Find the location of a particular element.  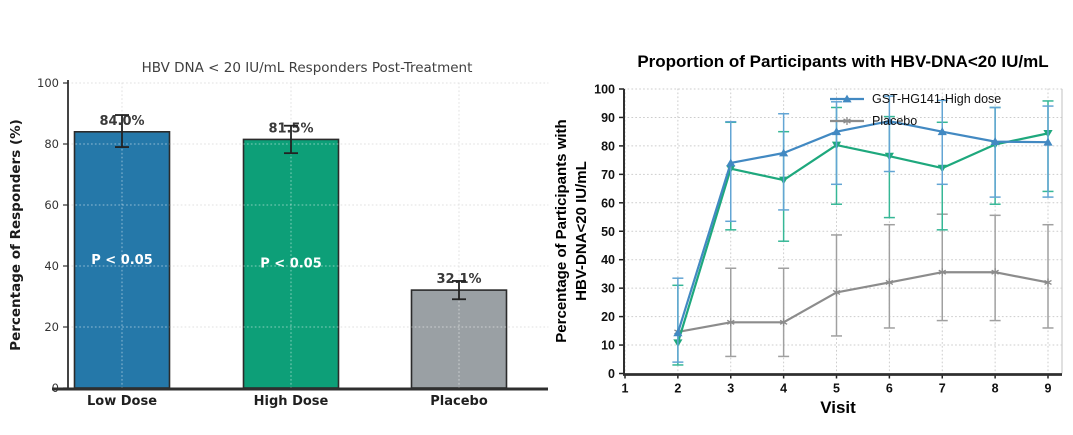

y-tick-label: 70 is located at coordinates (608, 175).